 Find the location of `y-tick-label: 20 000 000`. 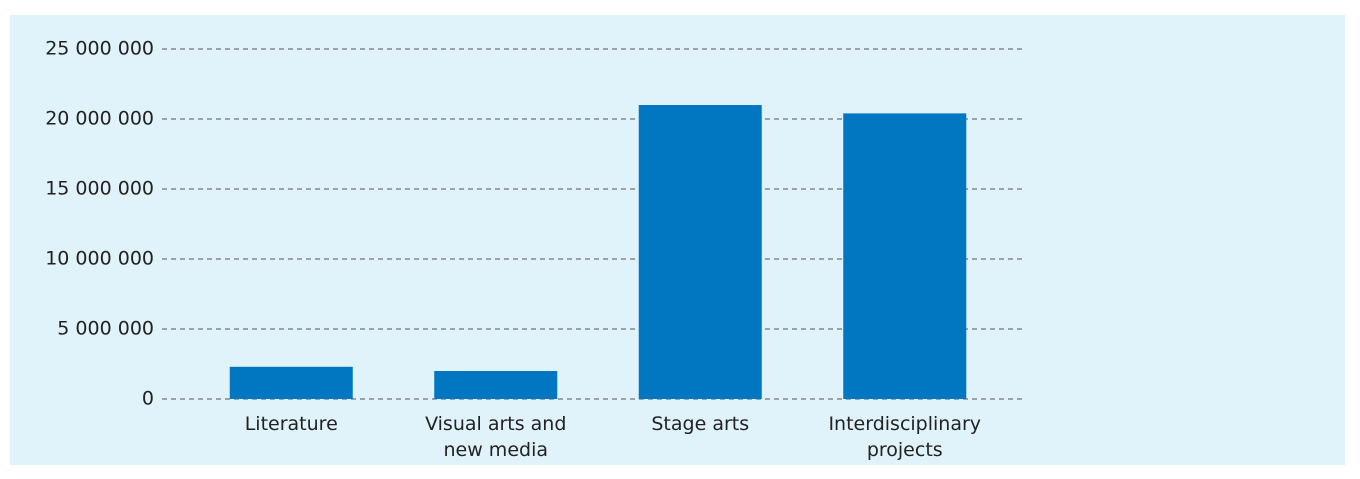

y-tick-label: 20 000 000 is located at coordinates (99, 119).